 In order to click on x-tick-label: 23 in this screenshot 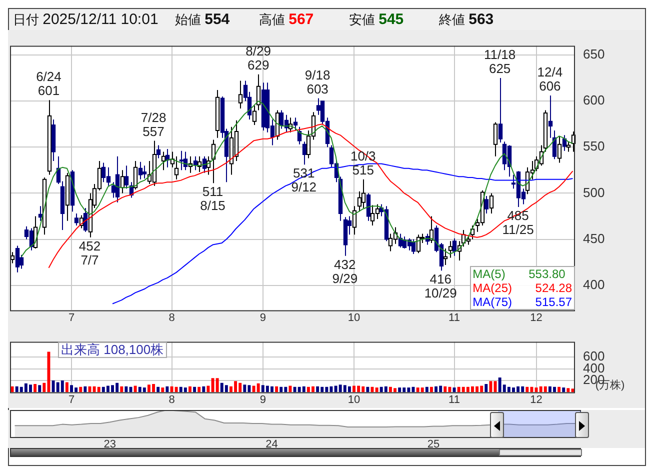, I will do `click(110, 444)`.